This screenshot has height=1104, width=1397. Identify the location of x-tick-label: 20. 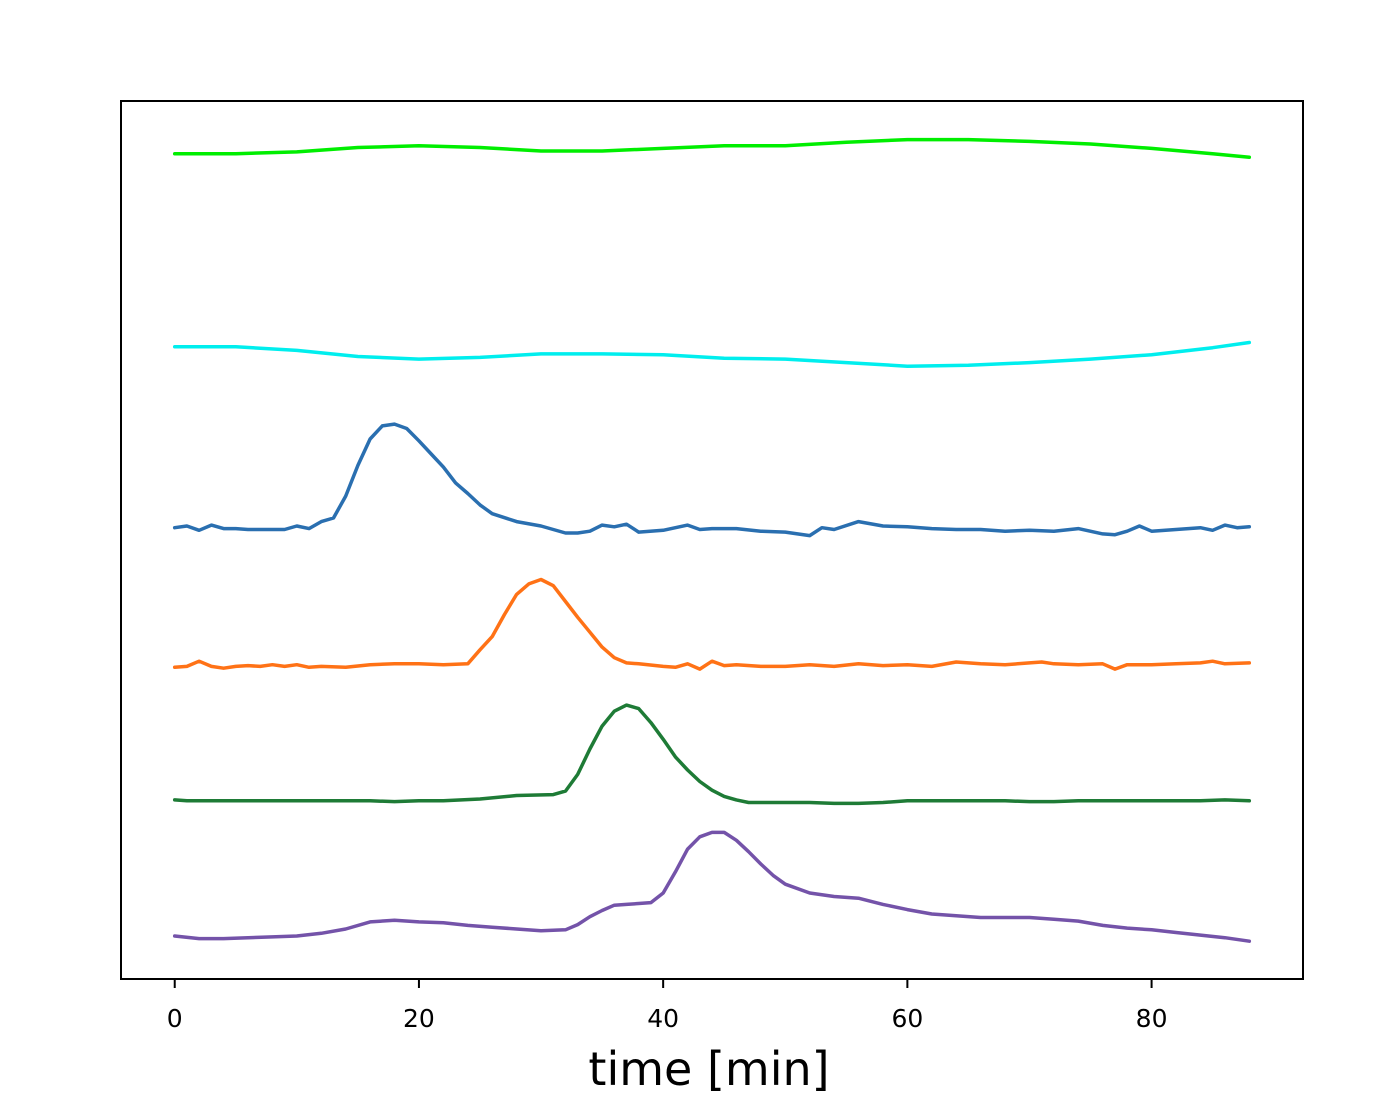
(419, 1018).